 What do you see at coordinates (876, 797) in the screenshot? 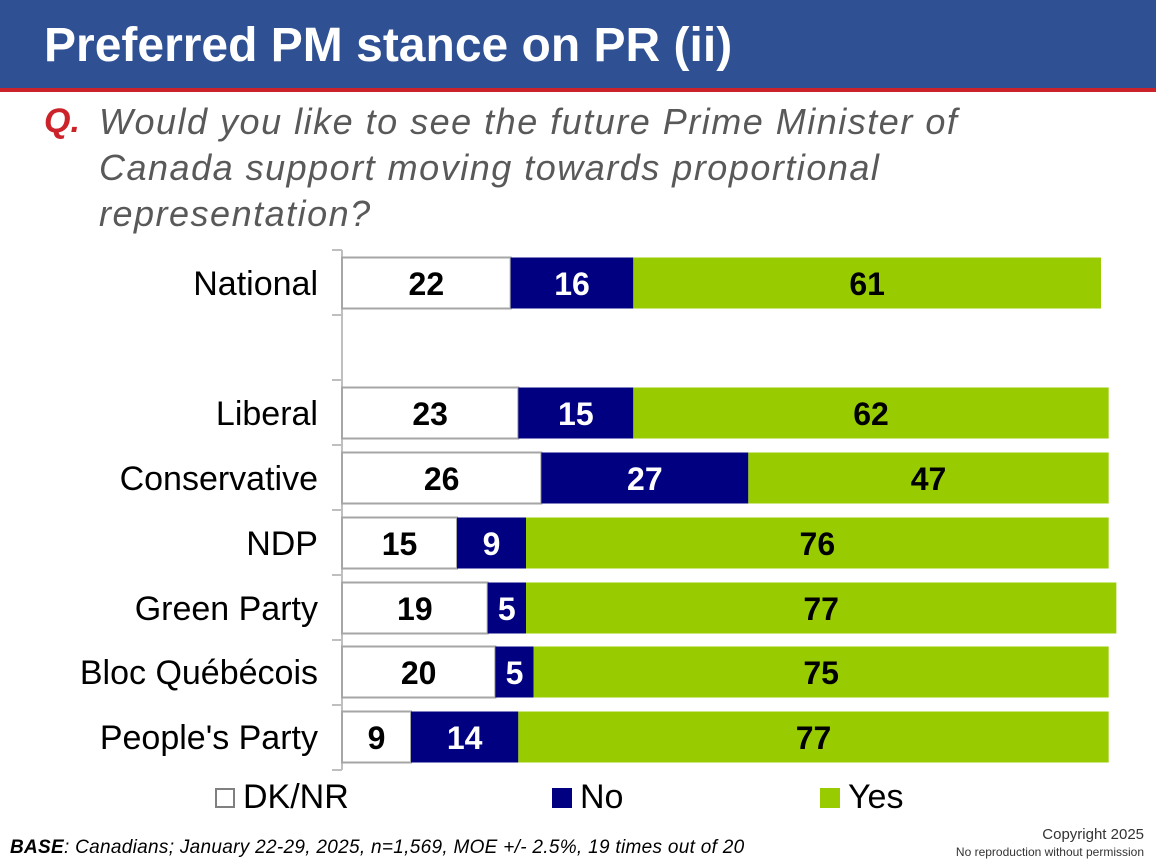
I see `legend-label-yes: Yes` at bounding box center [876, 797].